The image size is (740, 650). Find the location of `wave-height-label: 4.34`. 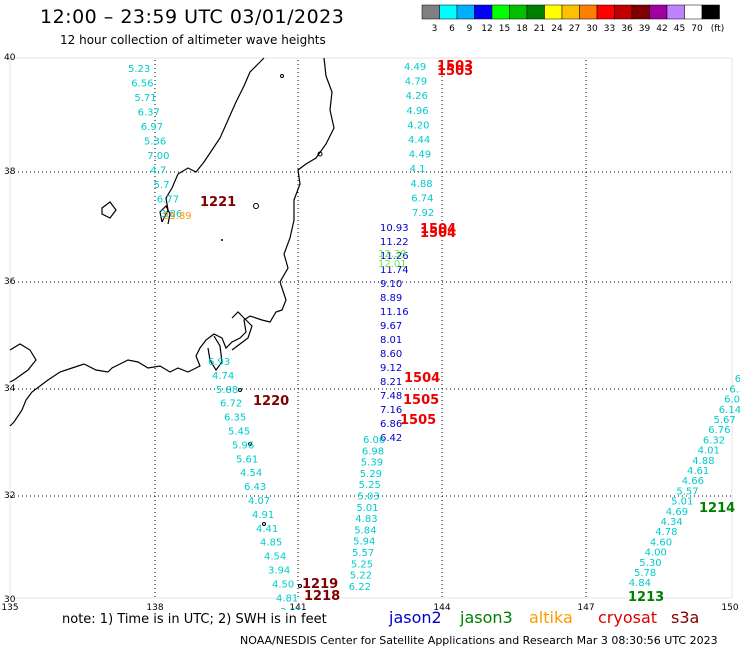

wave-height-label: 4.34 is located at coordinates (672, 522).